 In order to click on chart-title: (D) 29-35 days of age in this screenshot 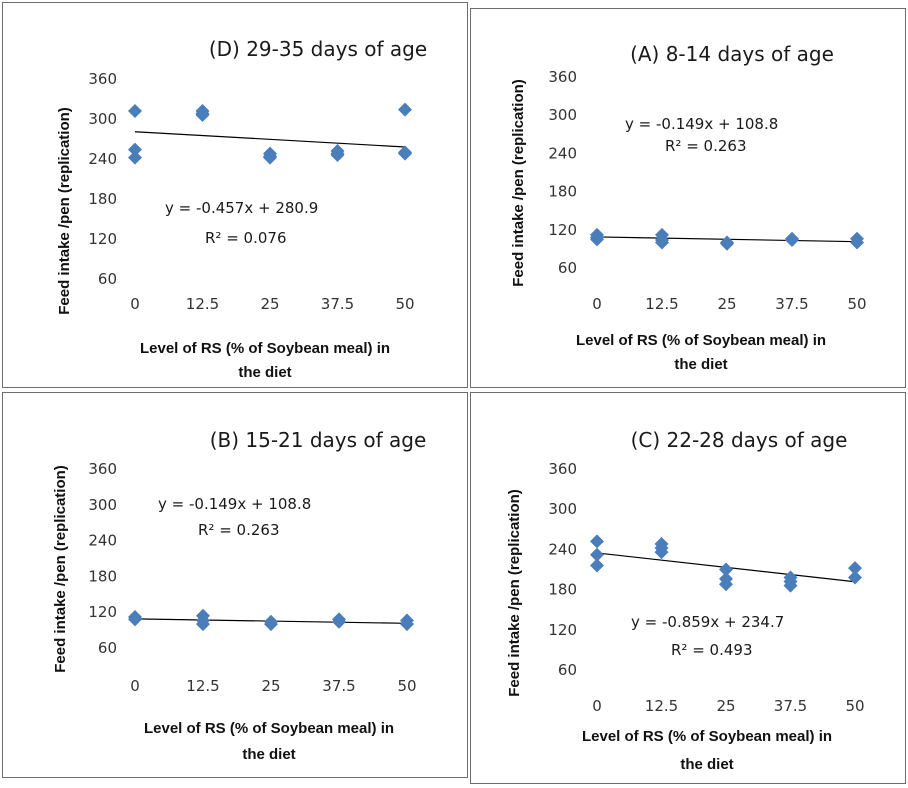, I will do `click(318, 49)`.